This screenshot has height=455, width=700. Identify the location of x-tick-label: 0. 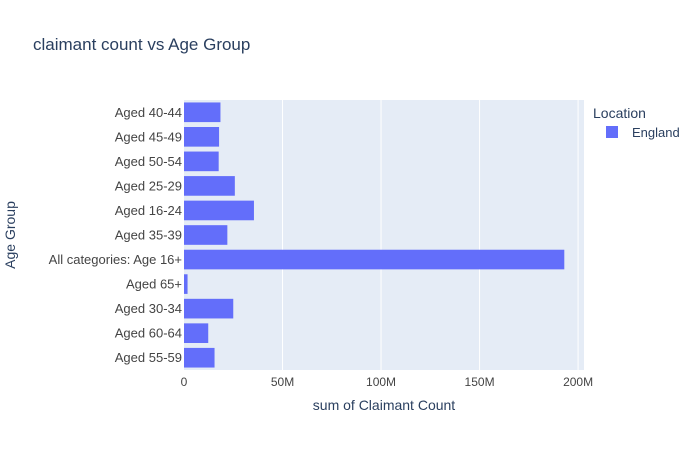
(184, 382).